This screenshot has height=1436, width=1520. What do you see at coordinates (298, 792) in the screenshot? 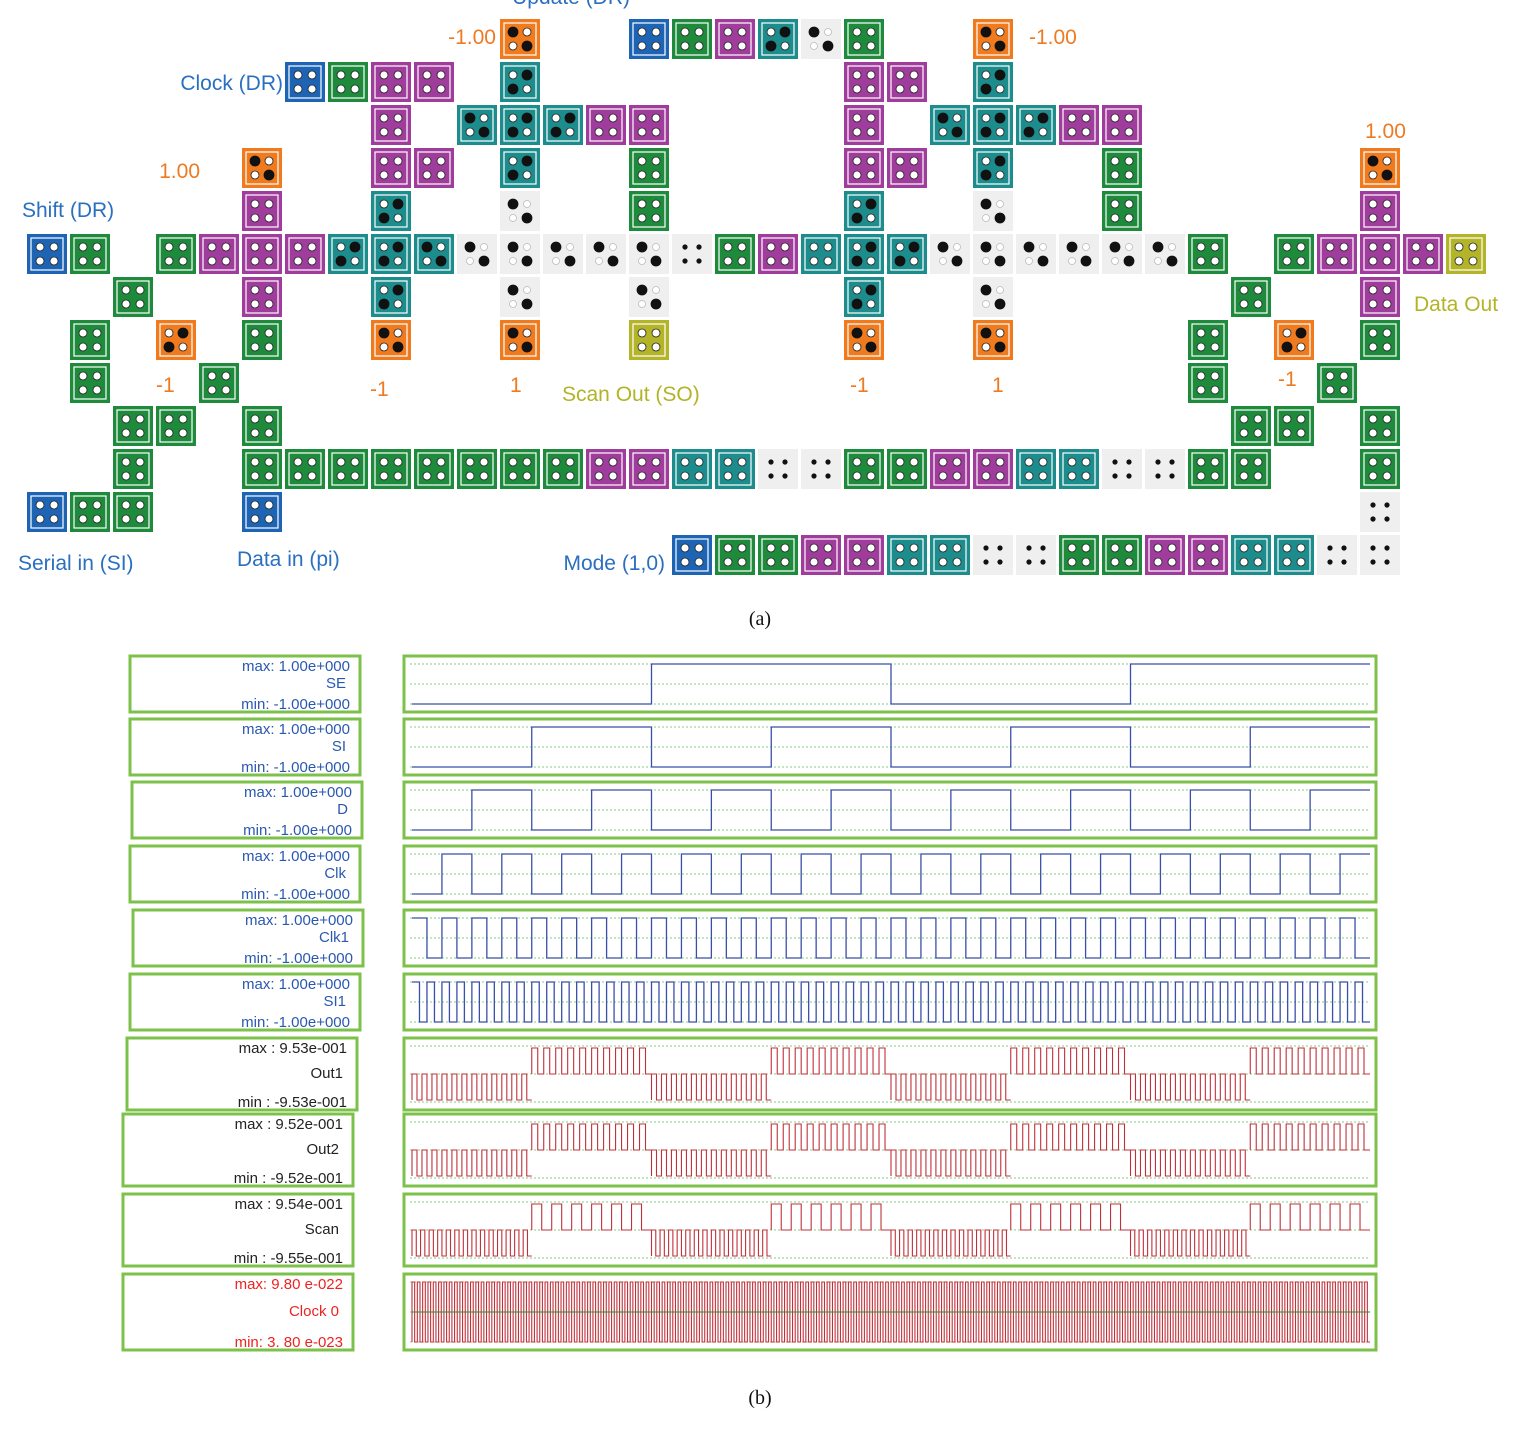
I see `signal-max: max: 1.00e+000` at bounding box center [298, 792].